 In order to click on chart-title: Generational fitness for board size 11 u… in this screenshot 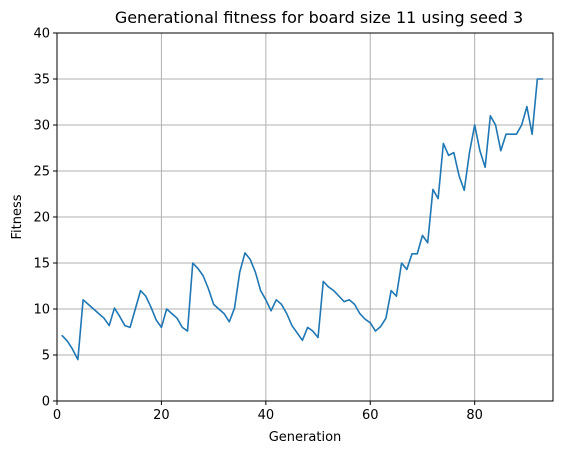, I will do `click(319, 17)`.